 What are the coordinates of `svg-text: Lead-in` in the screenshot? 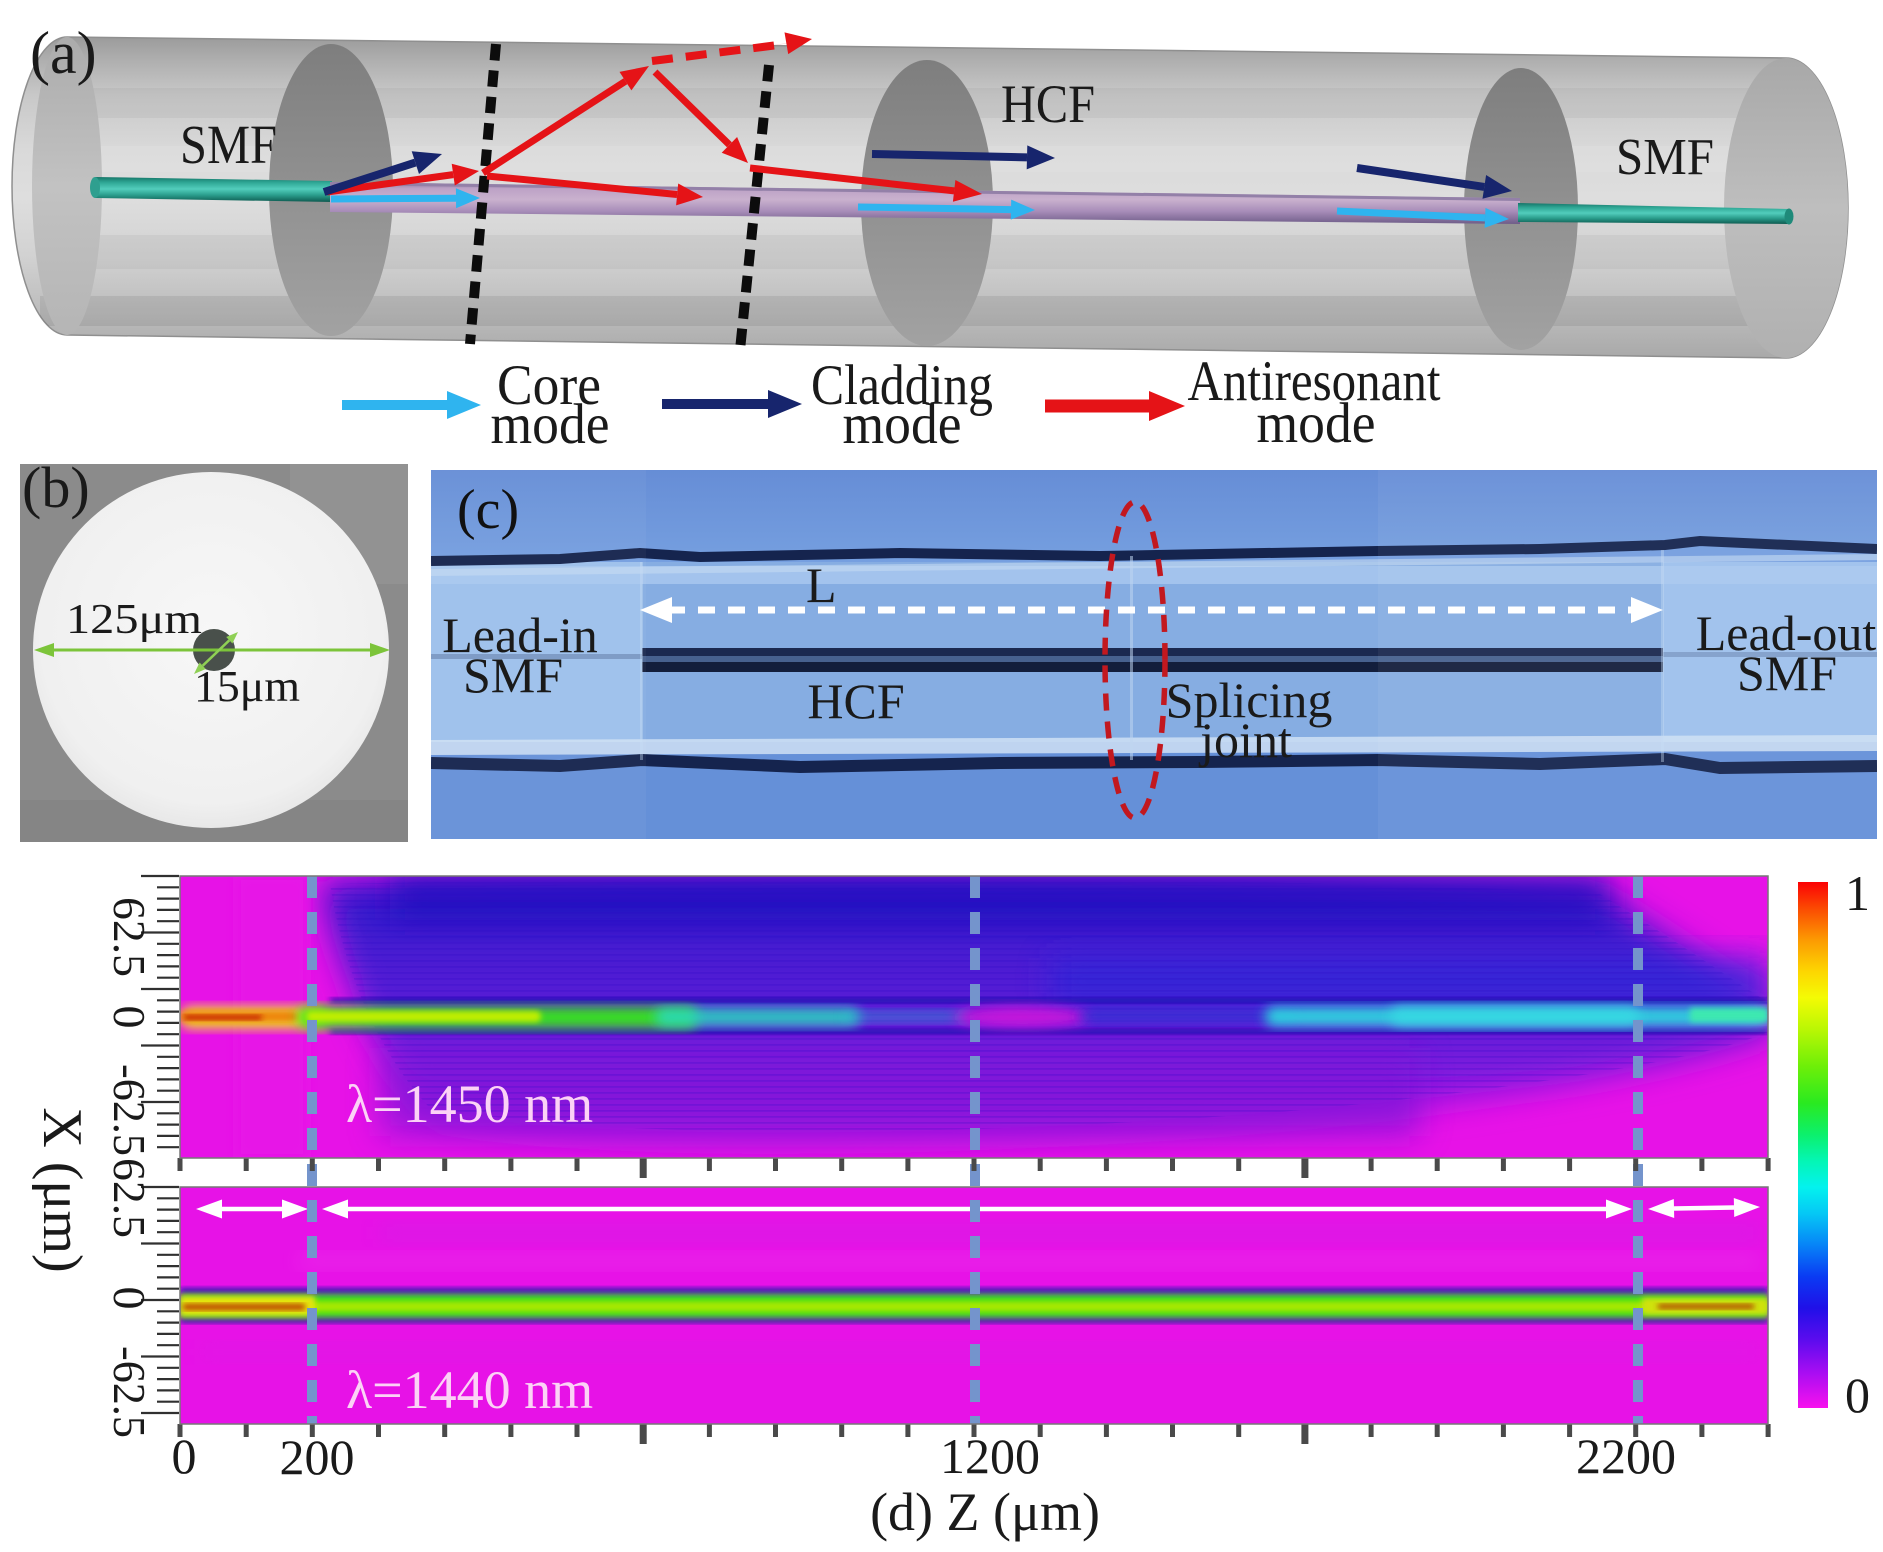 It's located at (519, 635).